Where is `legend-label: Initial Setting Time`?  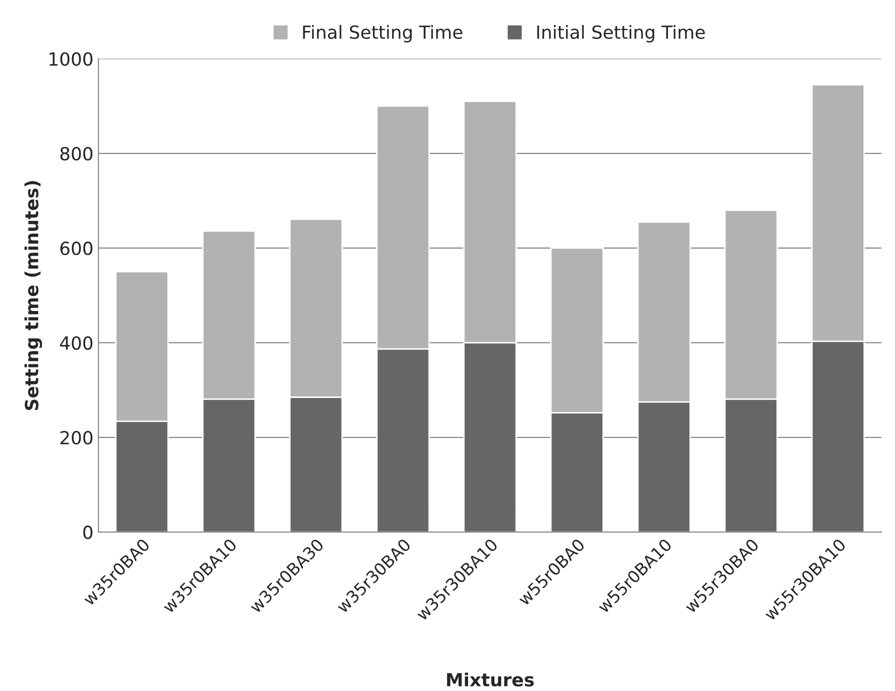
legend-label: Initial Setting Time is located at coordinates (621, 33).